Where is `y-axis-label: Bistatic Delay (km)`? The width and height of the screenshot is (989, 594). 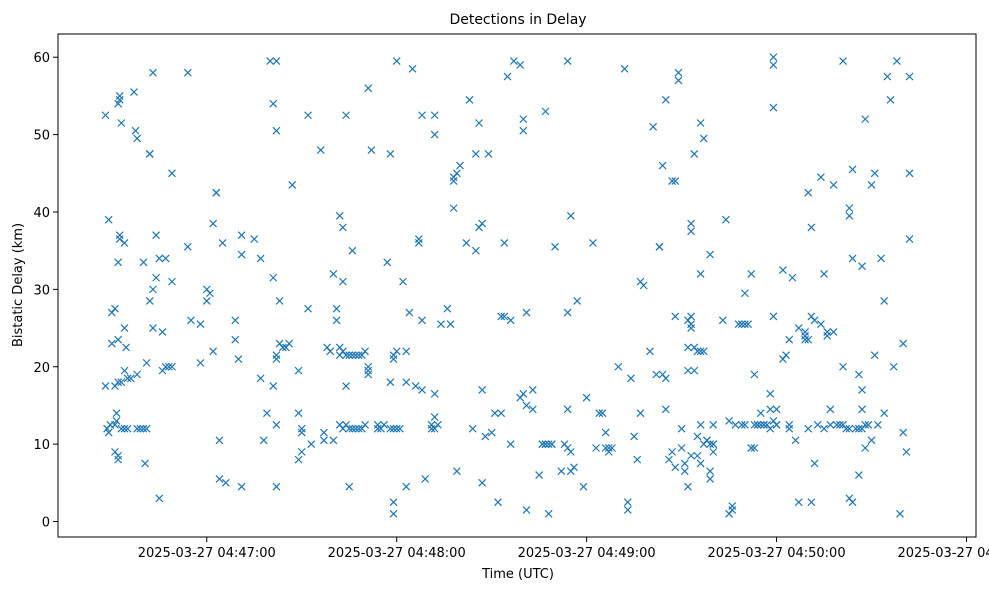
y-axis-label: Bistatic Delay (km) is located at coordinates (18, 285).